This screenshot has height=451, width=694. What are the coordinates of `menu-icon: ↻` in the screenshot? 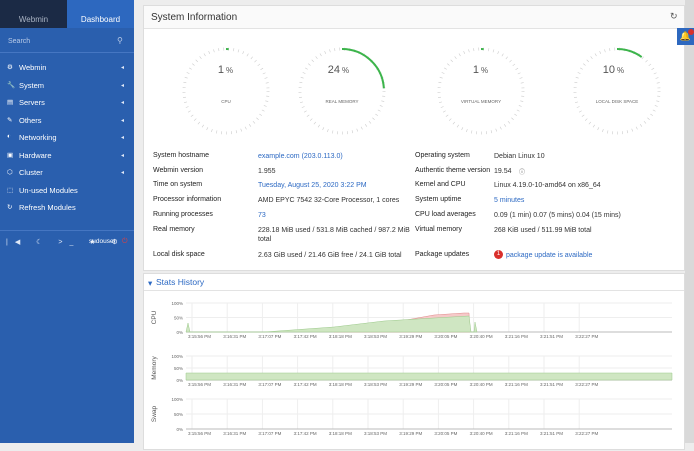 It's located at (9, 207).